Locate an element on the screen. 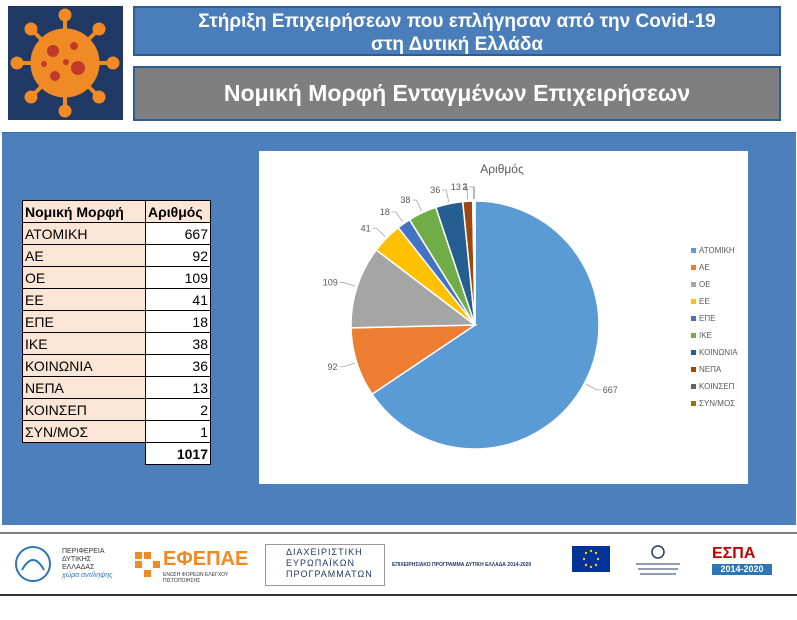 This screenshot has width=797, height=620. legend-label: ΟΕ is located at coordinates (705, 284).